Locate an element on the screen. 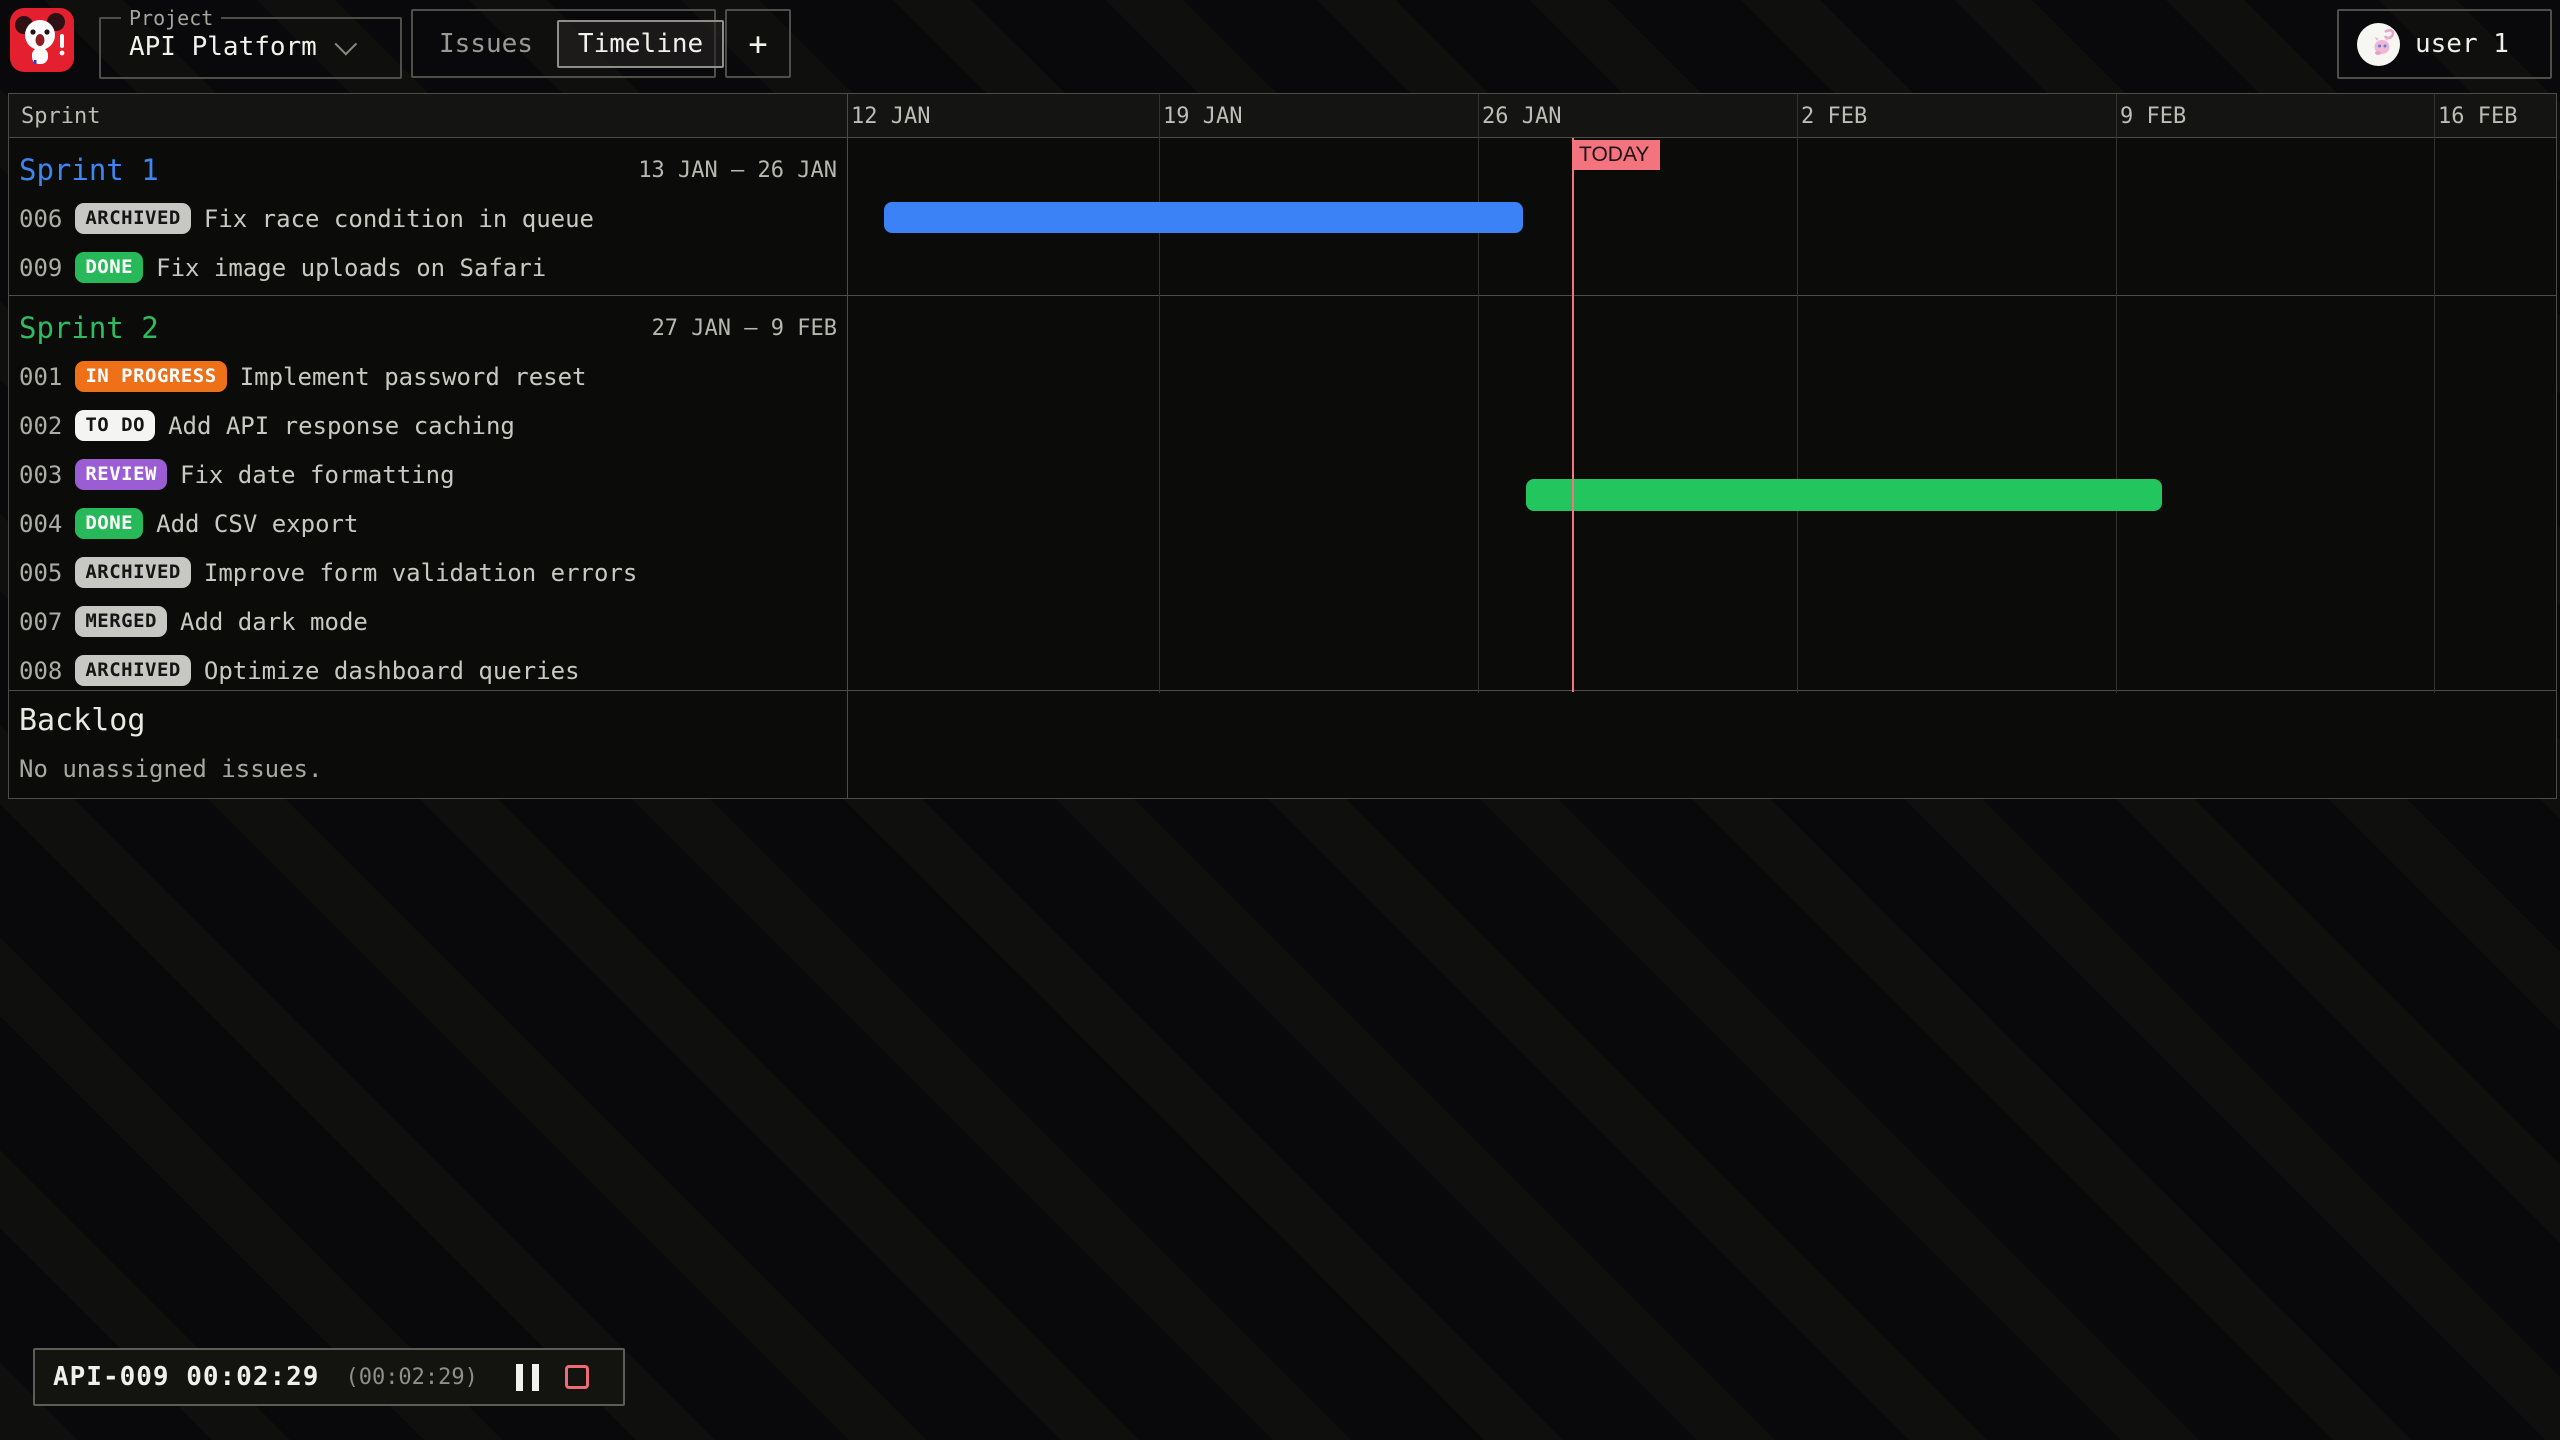 This screenshot has height=1440, width=2560. column-header-date: 9 FEB is located at coordinates (2153, 116).